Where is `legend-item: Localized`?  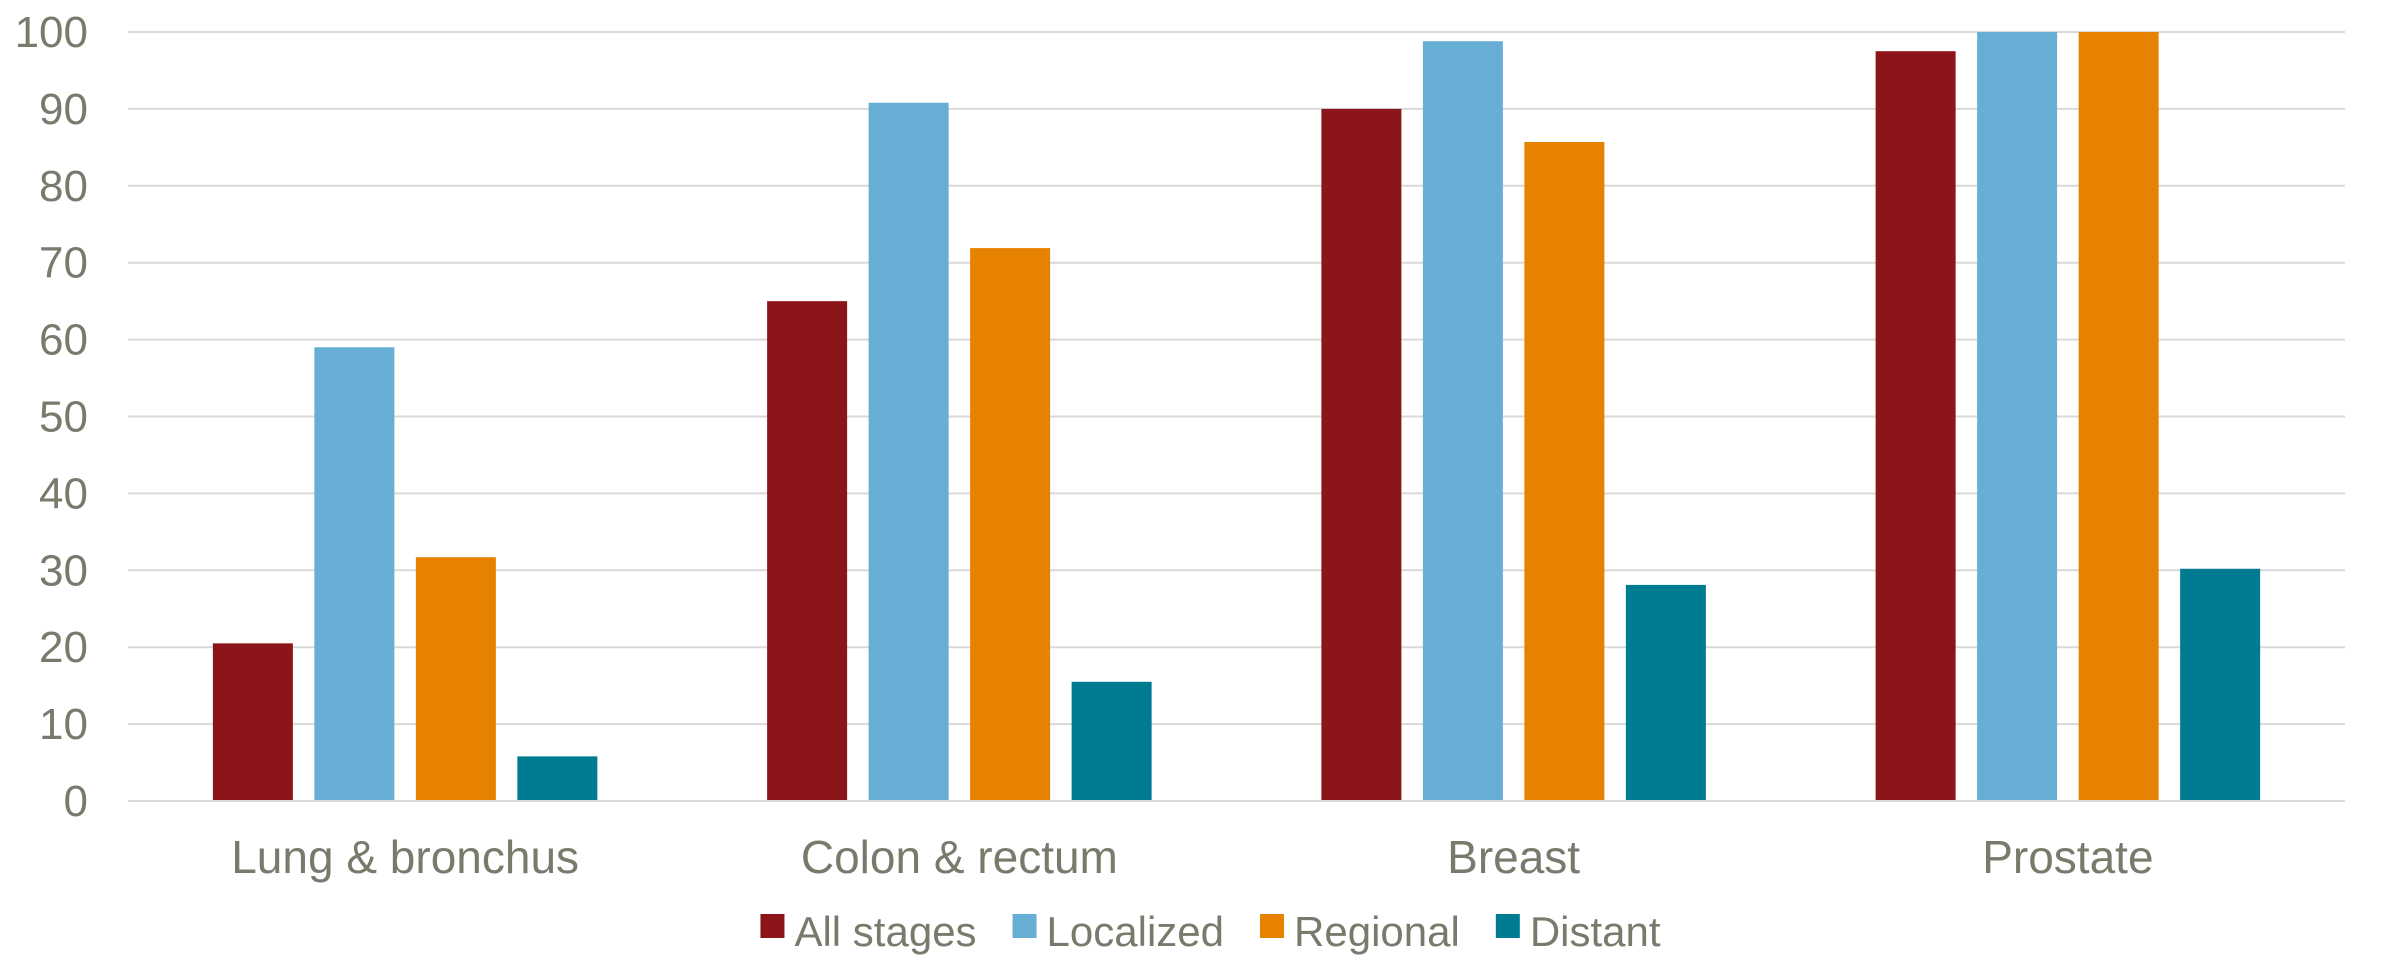 legend-item: Localized is located at coordinates (1118, 931).